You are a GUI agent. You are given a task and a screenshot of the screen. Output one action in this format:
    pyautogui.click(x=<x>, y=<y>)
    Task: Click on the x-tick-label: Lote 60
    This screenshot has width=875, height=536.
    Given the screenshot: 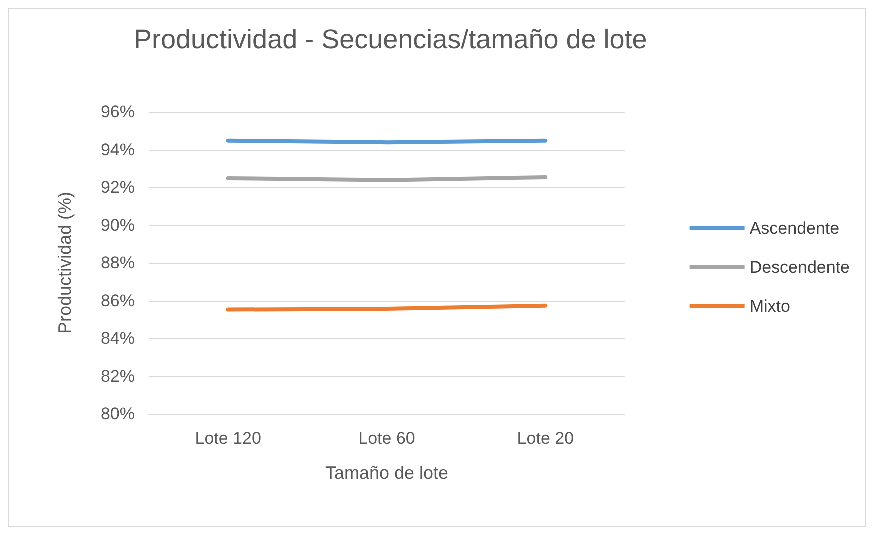 What is the action you would take?
    pyautogui.click(x=387, y=438)
    